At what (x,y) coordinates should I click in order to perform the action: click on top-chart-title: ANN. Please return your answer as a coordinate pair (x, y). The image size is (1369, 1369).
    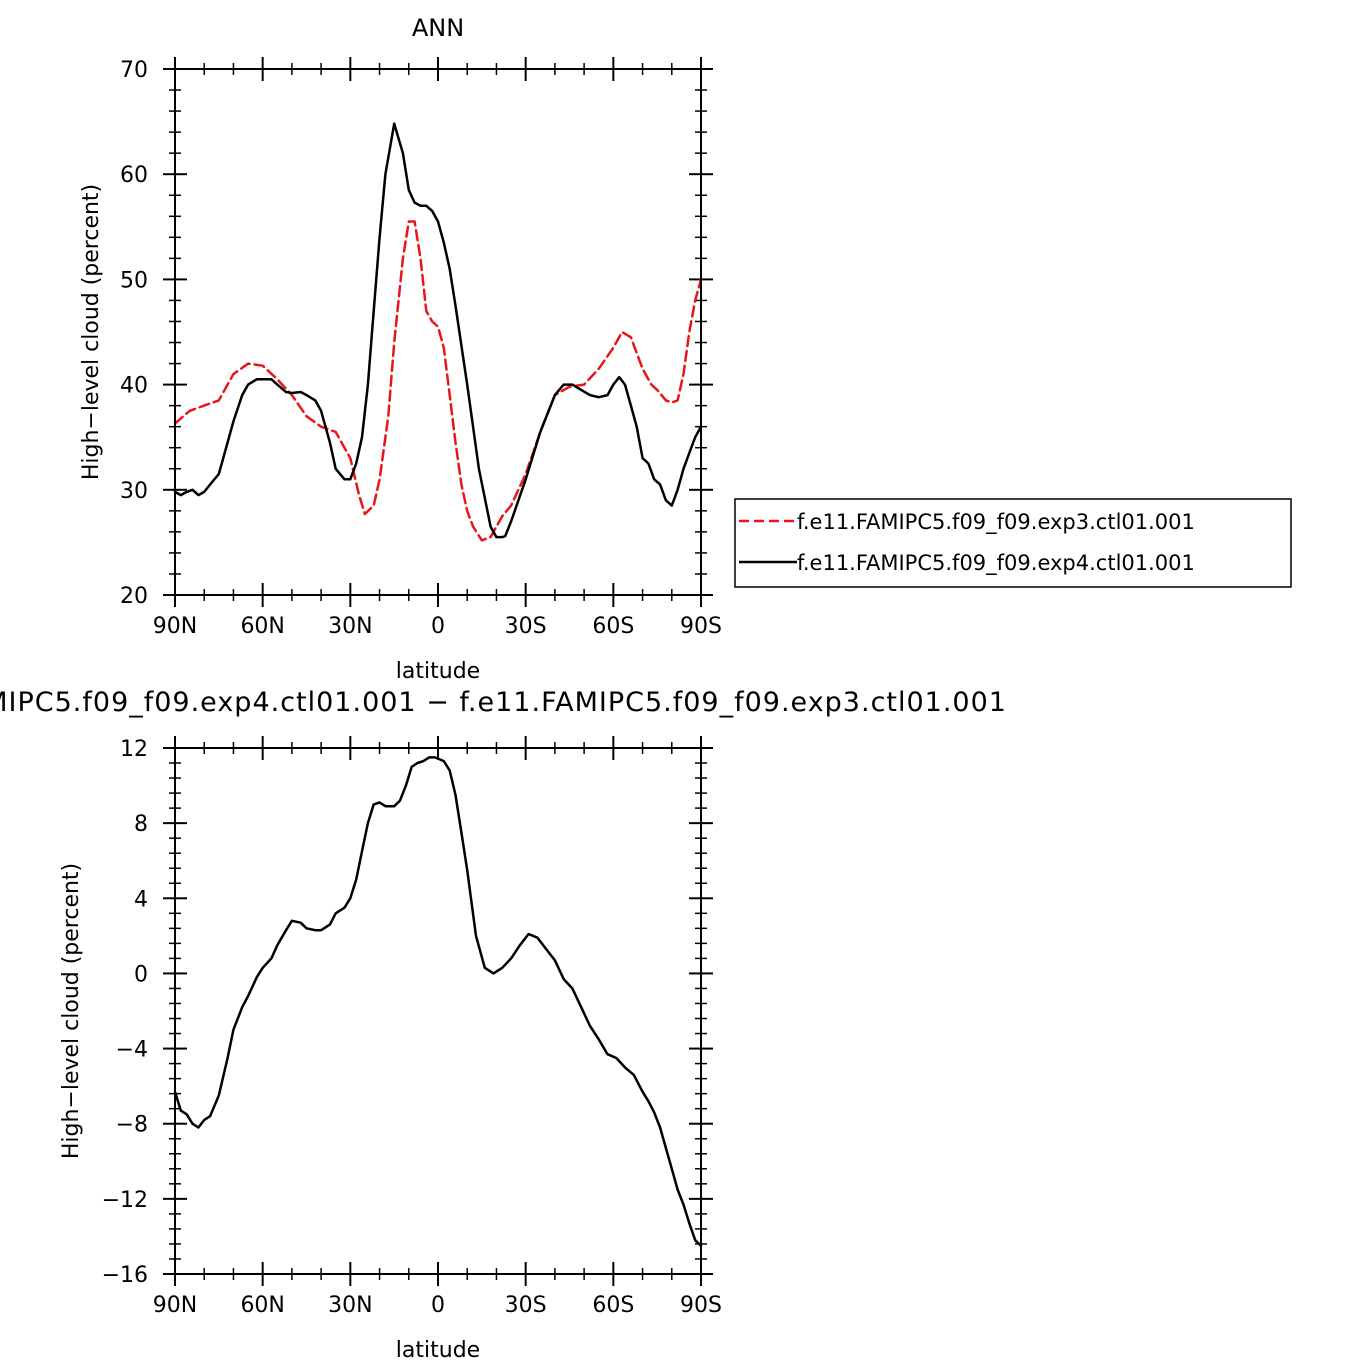
    Looking at the image, I should click on (438, 28).